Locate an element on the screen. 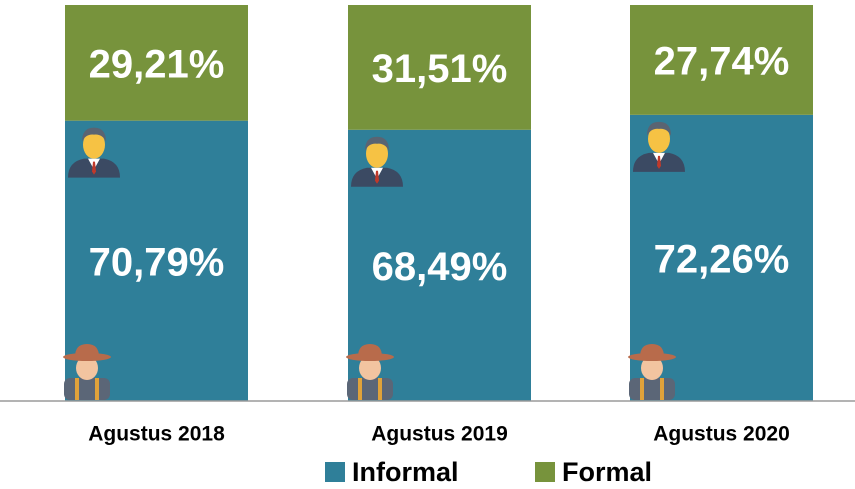 Image resolution: width=855 pixels, height=489 pixels. value-label: 70,79% is located at coordinates (157, 262).